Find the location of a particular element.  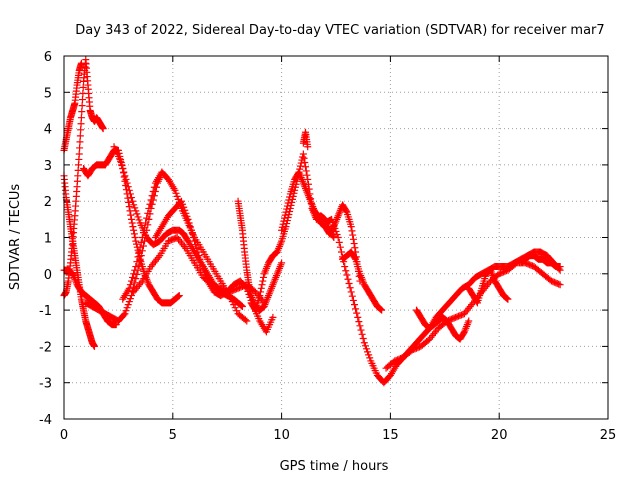

y-axis-label: SDTVAR / TECUs is located at coordinates (15, 237).